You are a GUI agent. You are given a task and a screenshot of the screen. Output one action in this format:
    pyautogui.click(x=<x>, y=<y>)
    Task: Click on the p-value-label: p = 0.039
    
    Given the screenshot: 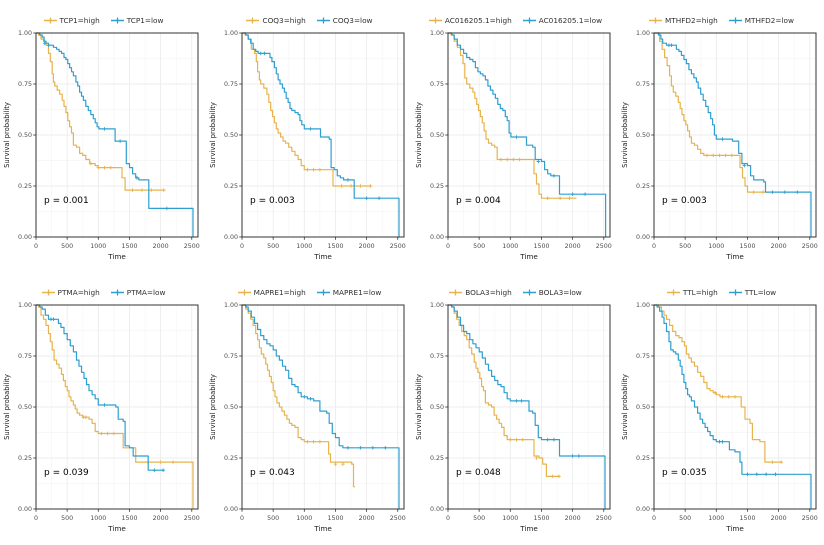 What is the action you would take?
    pyautogui.click(x=66, y=473)
    